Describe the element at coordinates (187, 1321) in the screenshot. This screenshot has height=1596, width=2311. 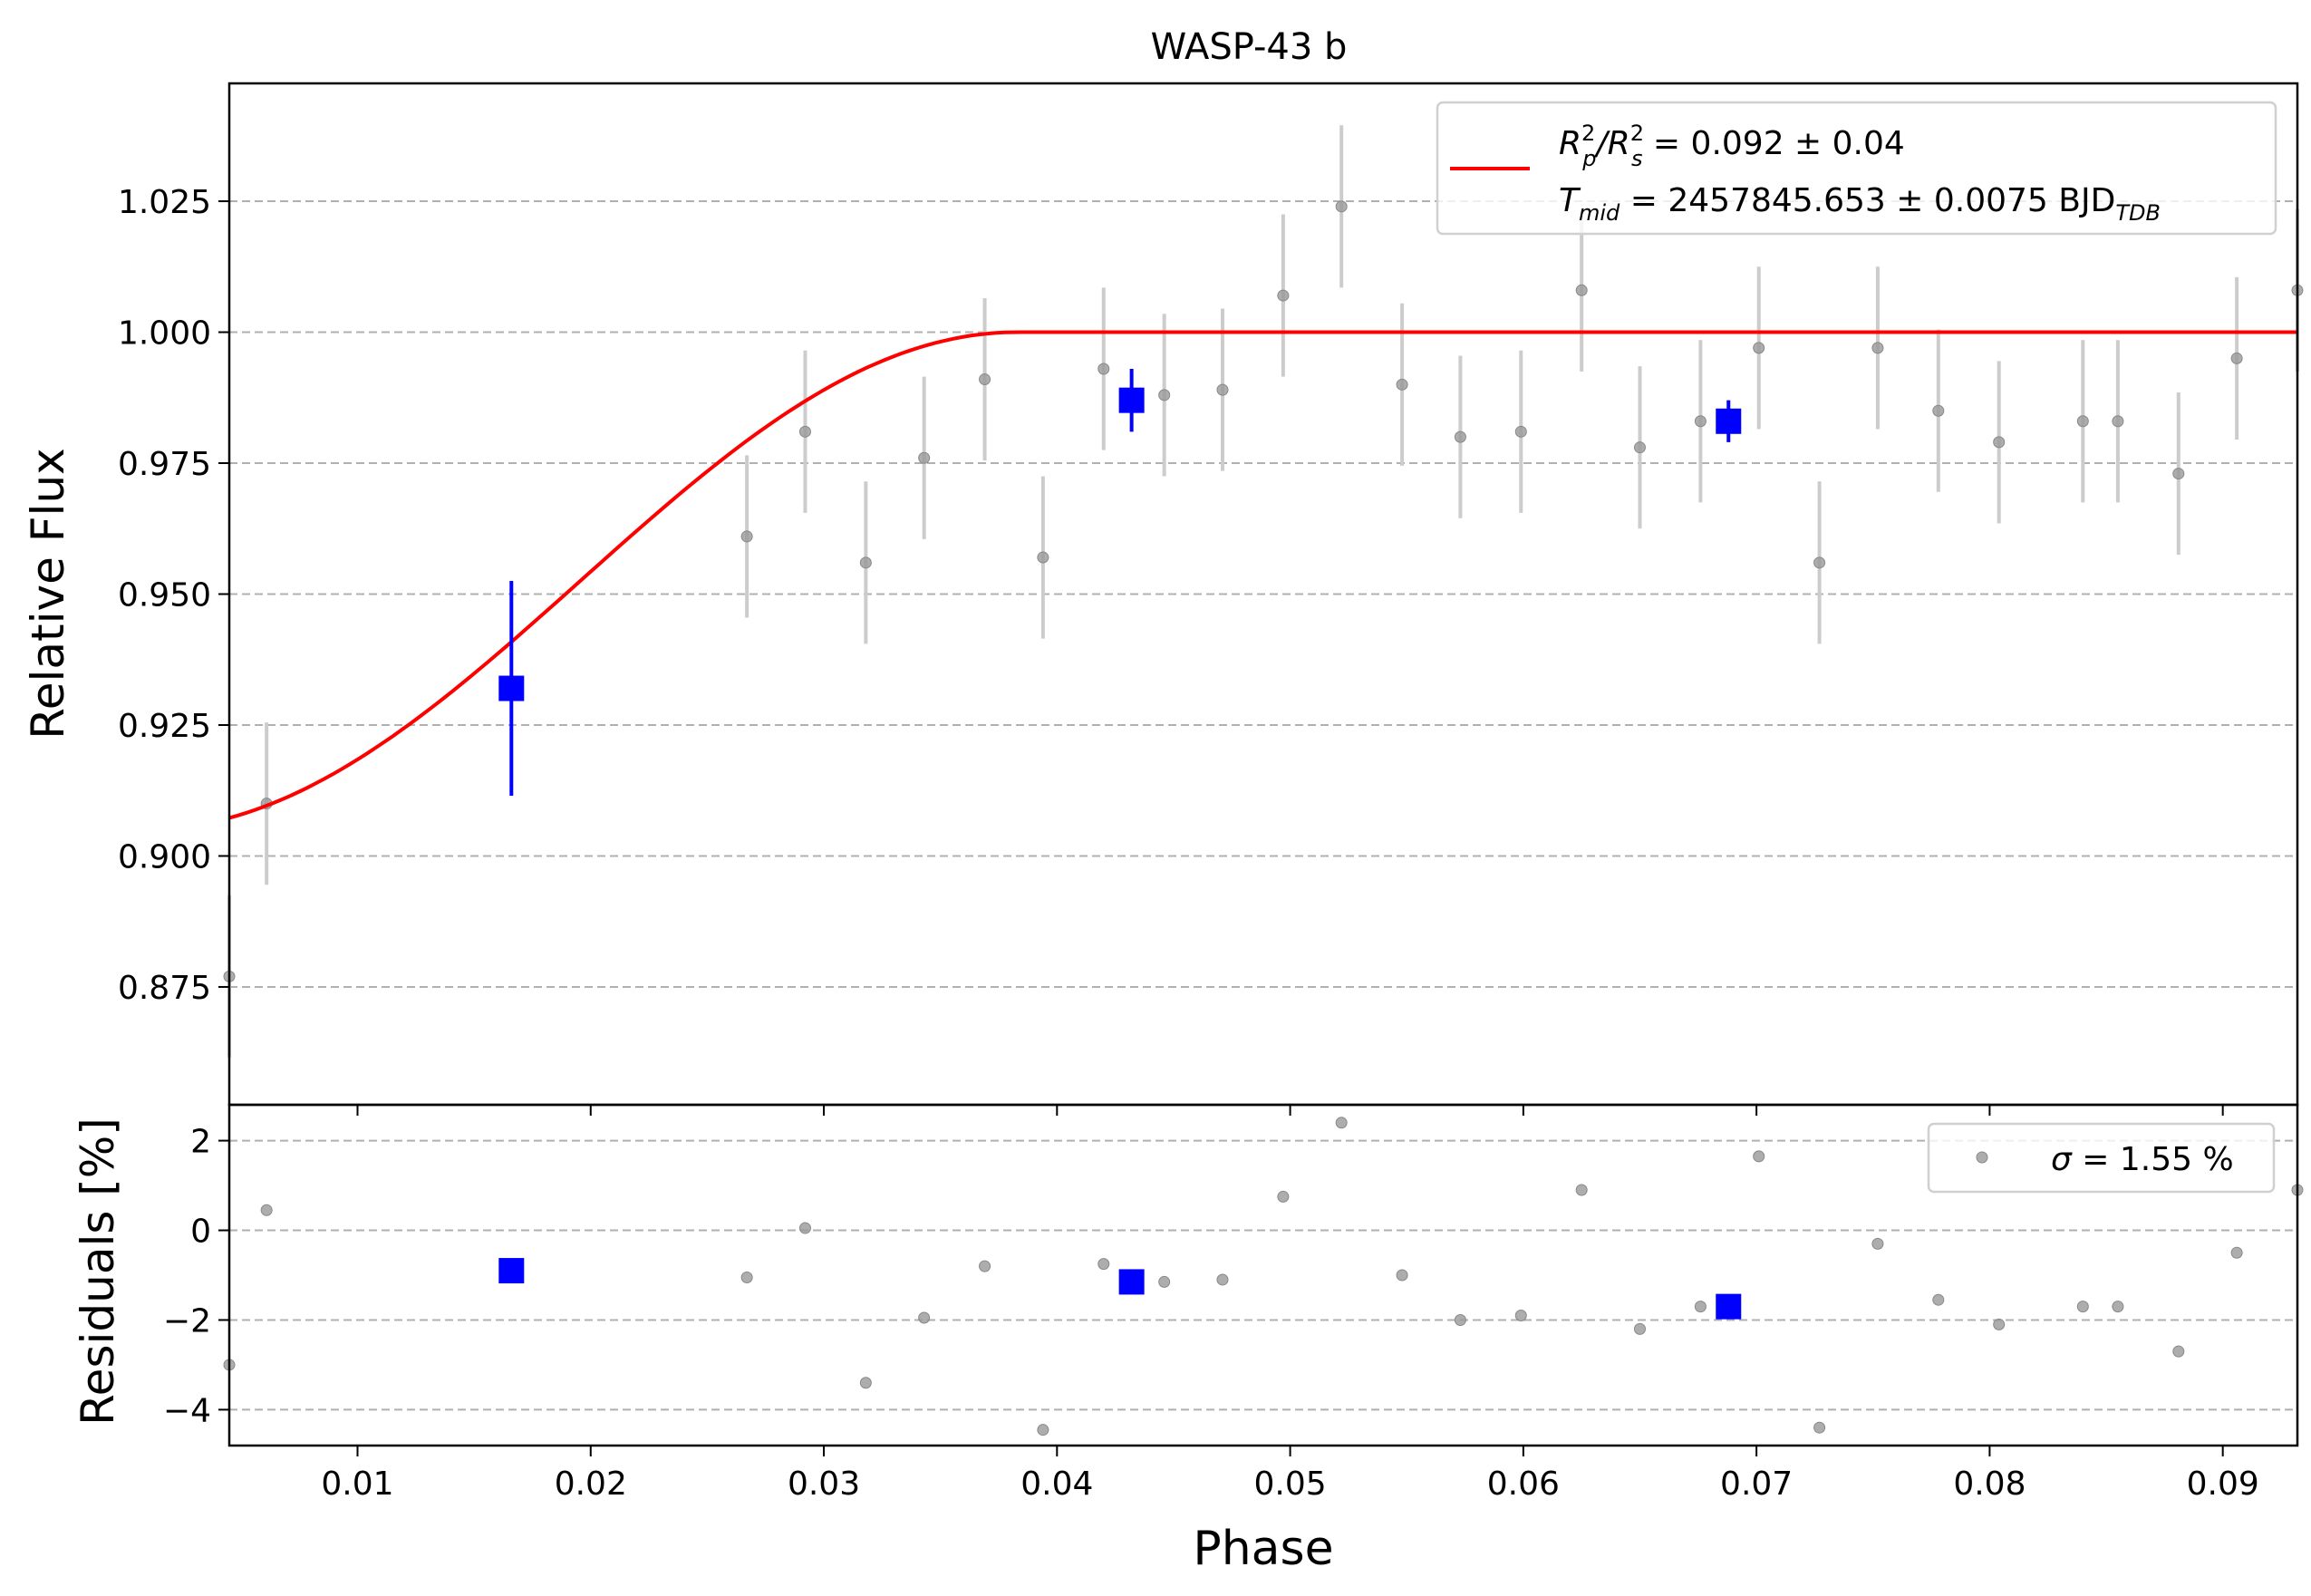
I see `bottom-y-tick-label: −2` at that location.